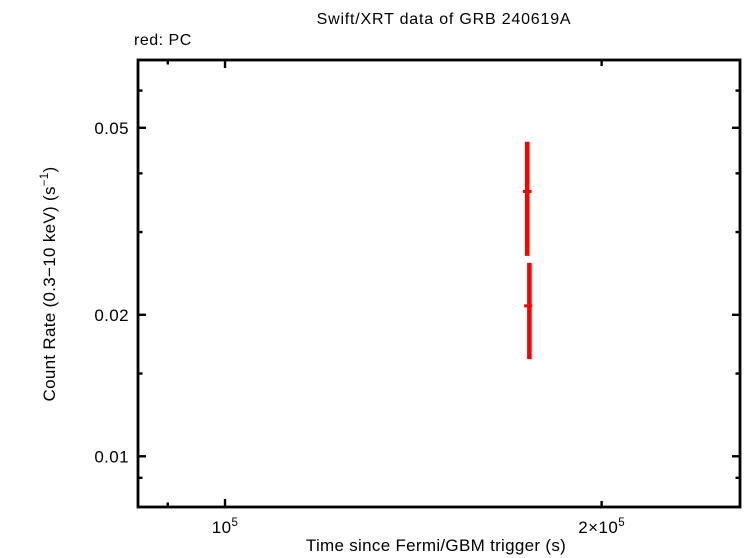 The height and width of the screenshot is (558, 746). Describe the element at coordinates (111, 128) in the screenshot. I see `y-tick-label: 0.05` at that location.